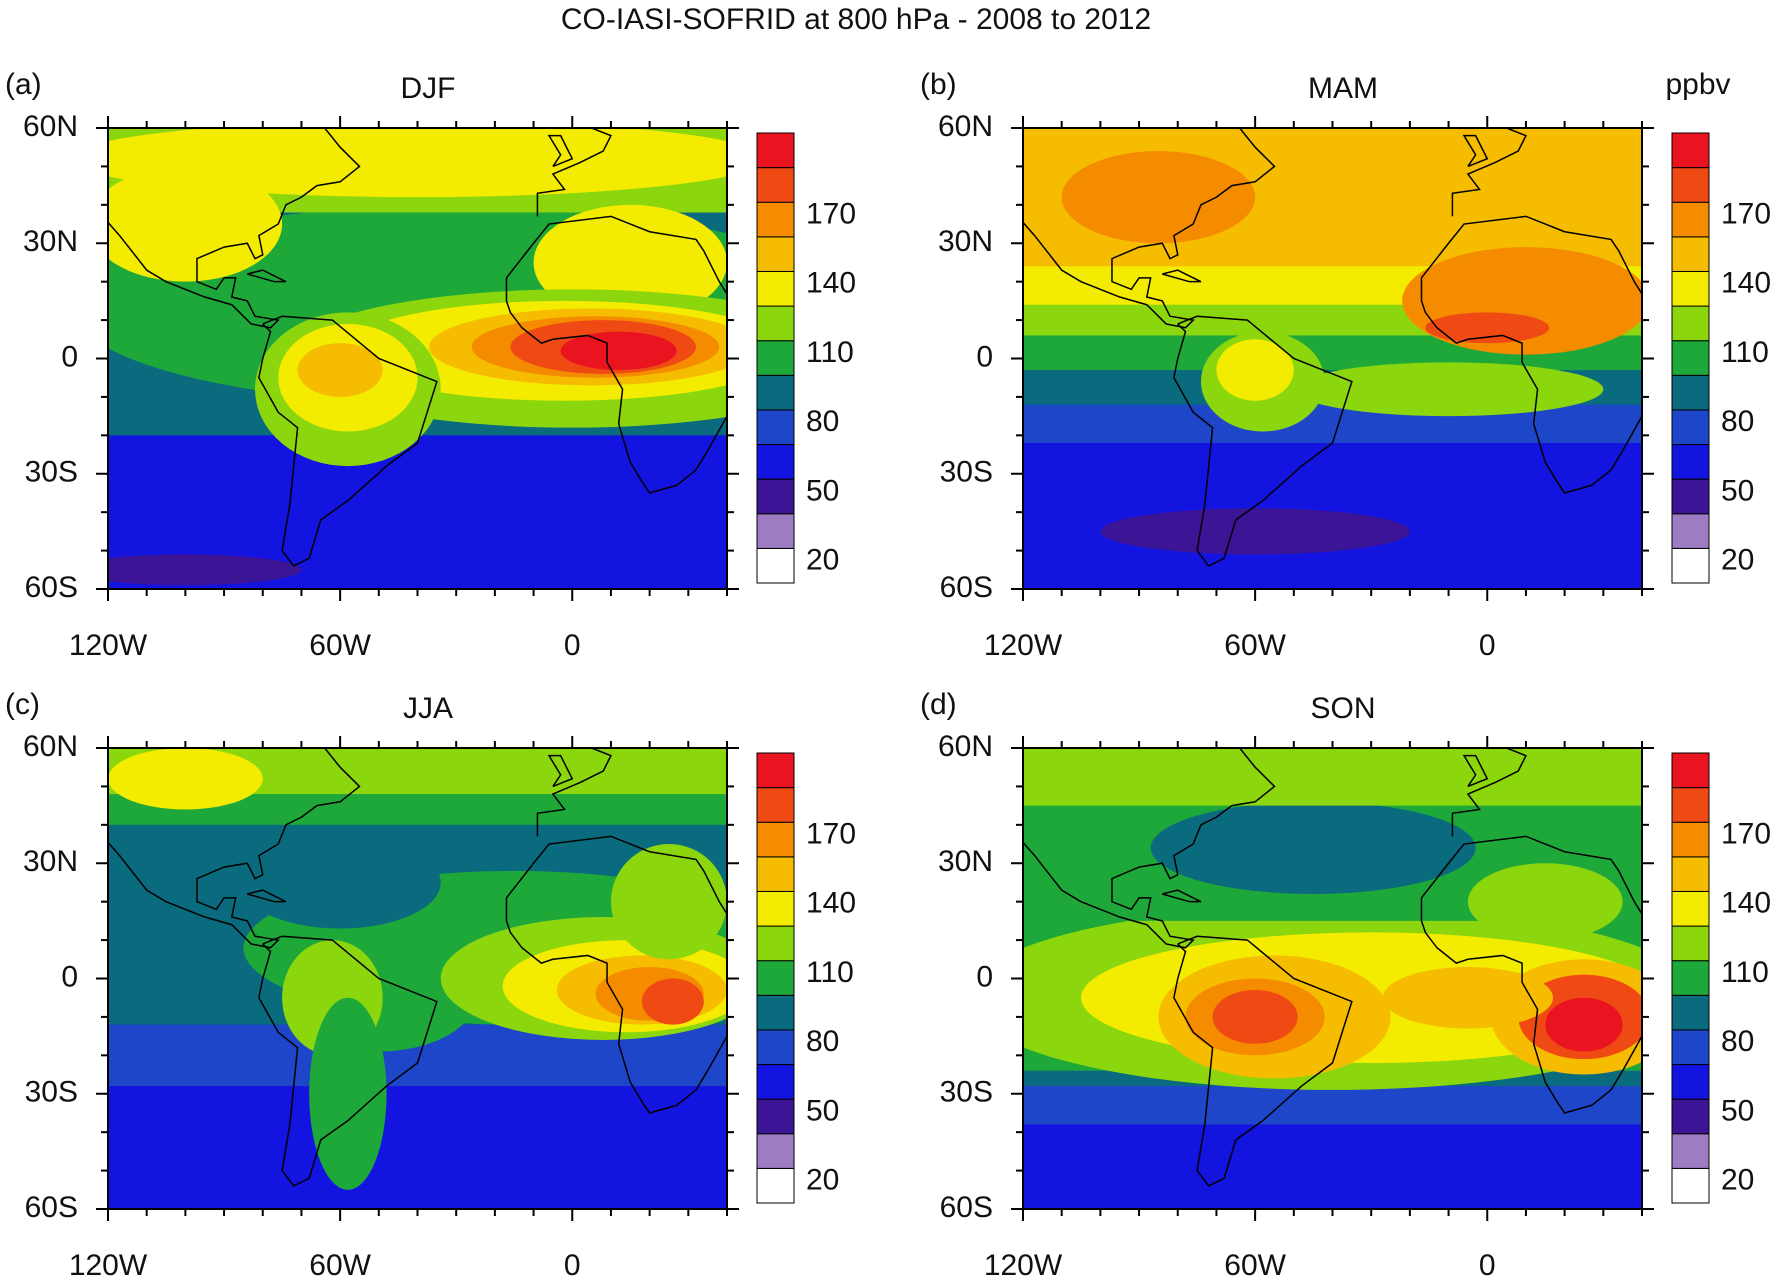  I want to click on panel-label: (c), so click(22, 704).